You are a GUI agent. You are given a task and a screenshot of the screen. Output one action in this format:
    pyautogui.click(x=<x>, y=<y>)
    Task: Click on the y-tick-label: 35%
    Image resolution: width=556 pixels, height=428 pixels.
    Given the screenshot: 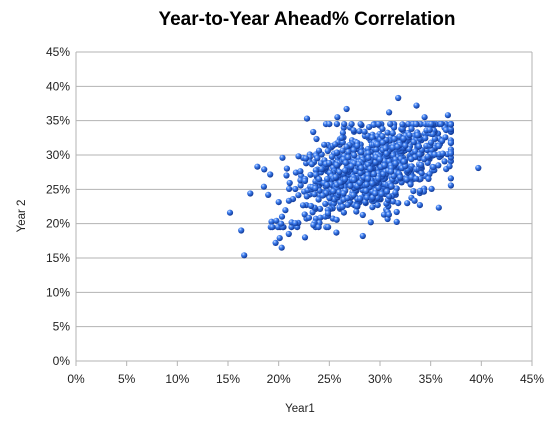 What is the action you would take?
    pyautogui.click(x=58, y=121)
    